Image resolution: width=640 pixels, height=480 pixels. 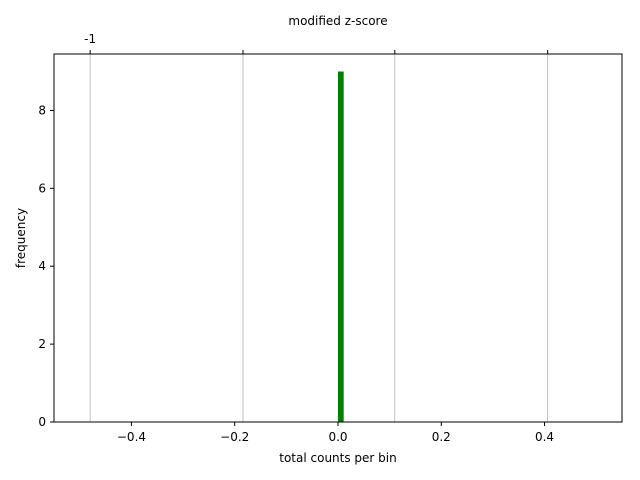 What do you see at coordinates (42, 188) in the screenshot?
I see `y-tick-label: 6` at bounding box center [42, 188].